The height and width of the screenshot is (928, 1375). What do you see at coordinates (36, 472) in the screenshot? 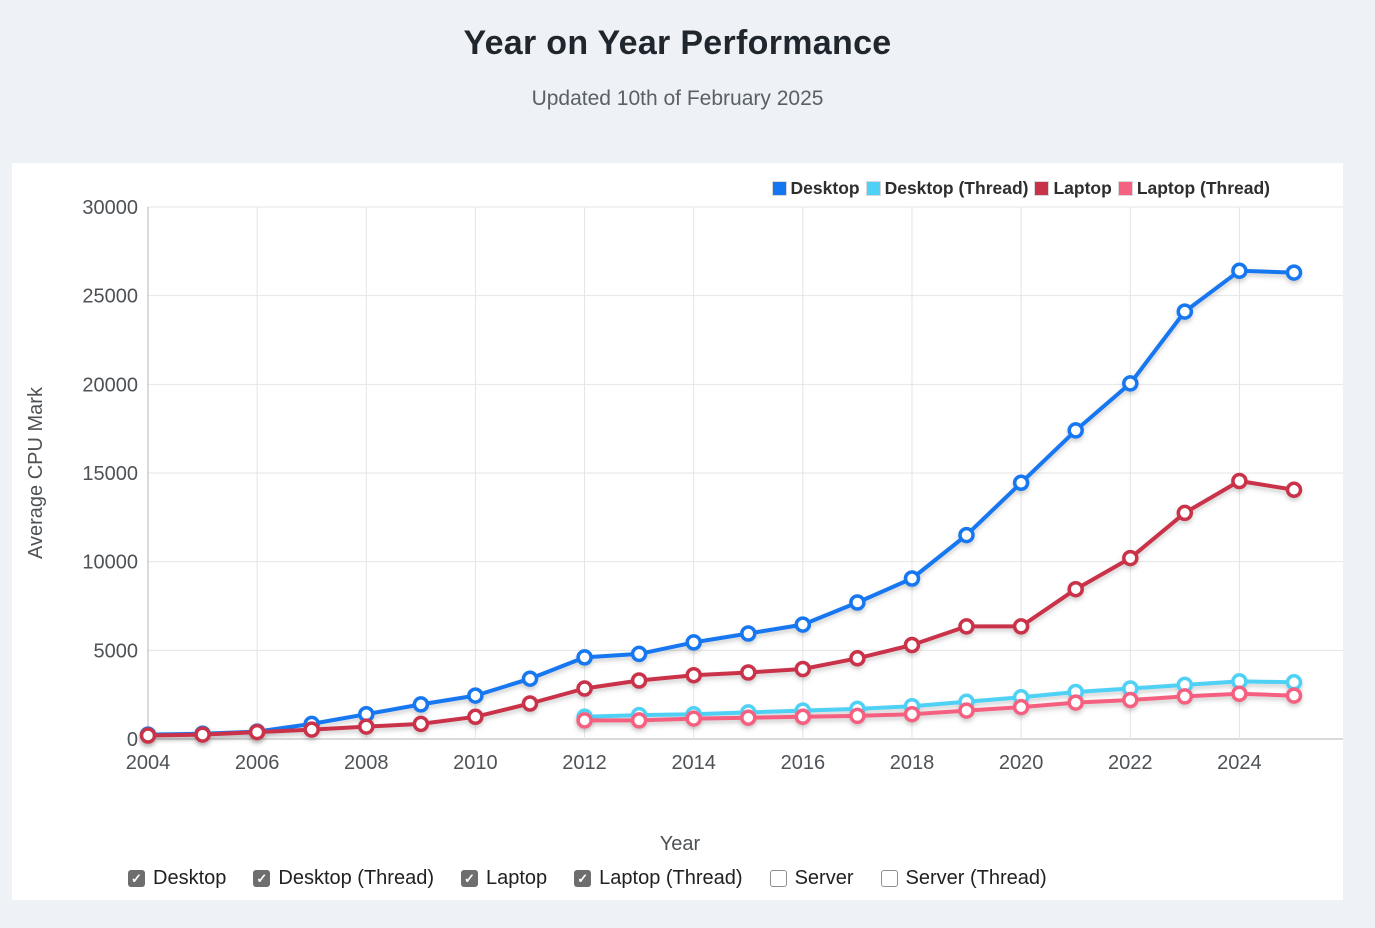
I see `y-axis-title: Average CPU Mark` at bounding box center [36, 472].